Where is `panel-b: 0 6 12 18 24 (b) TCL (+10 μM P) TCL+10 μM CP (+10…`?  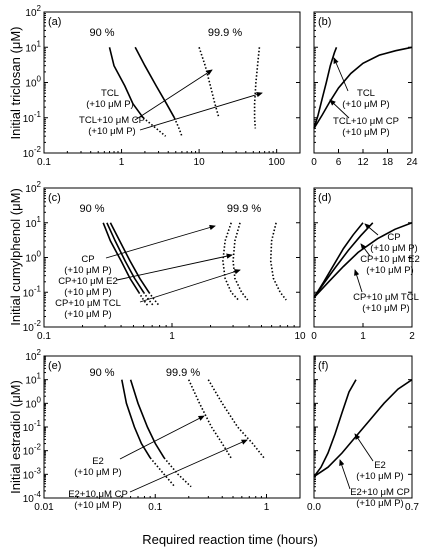
panel-b: 0 6 12 18 24 (b) TCL (+10 μM P) TCL+10 μM CP (+10… is located at coordinates (364, 89).